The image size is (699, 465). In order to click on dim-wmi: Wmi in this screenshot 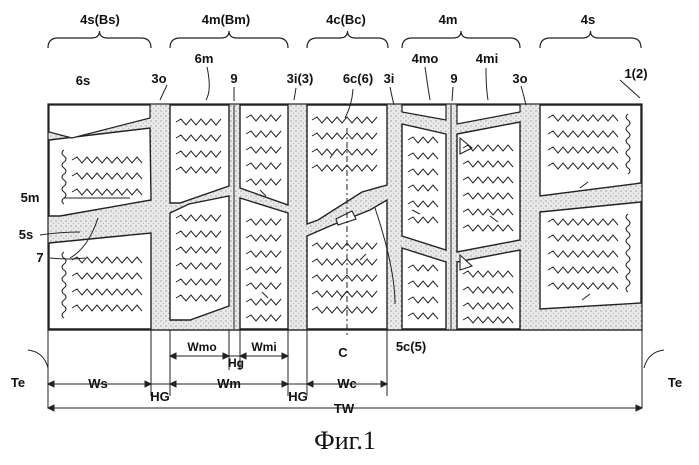, I will do `click(263, 347)`.